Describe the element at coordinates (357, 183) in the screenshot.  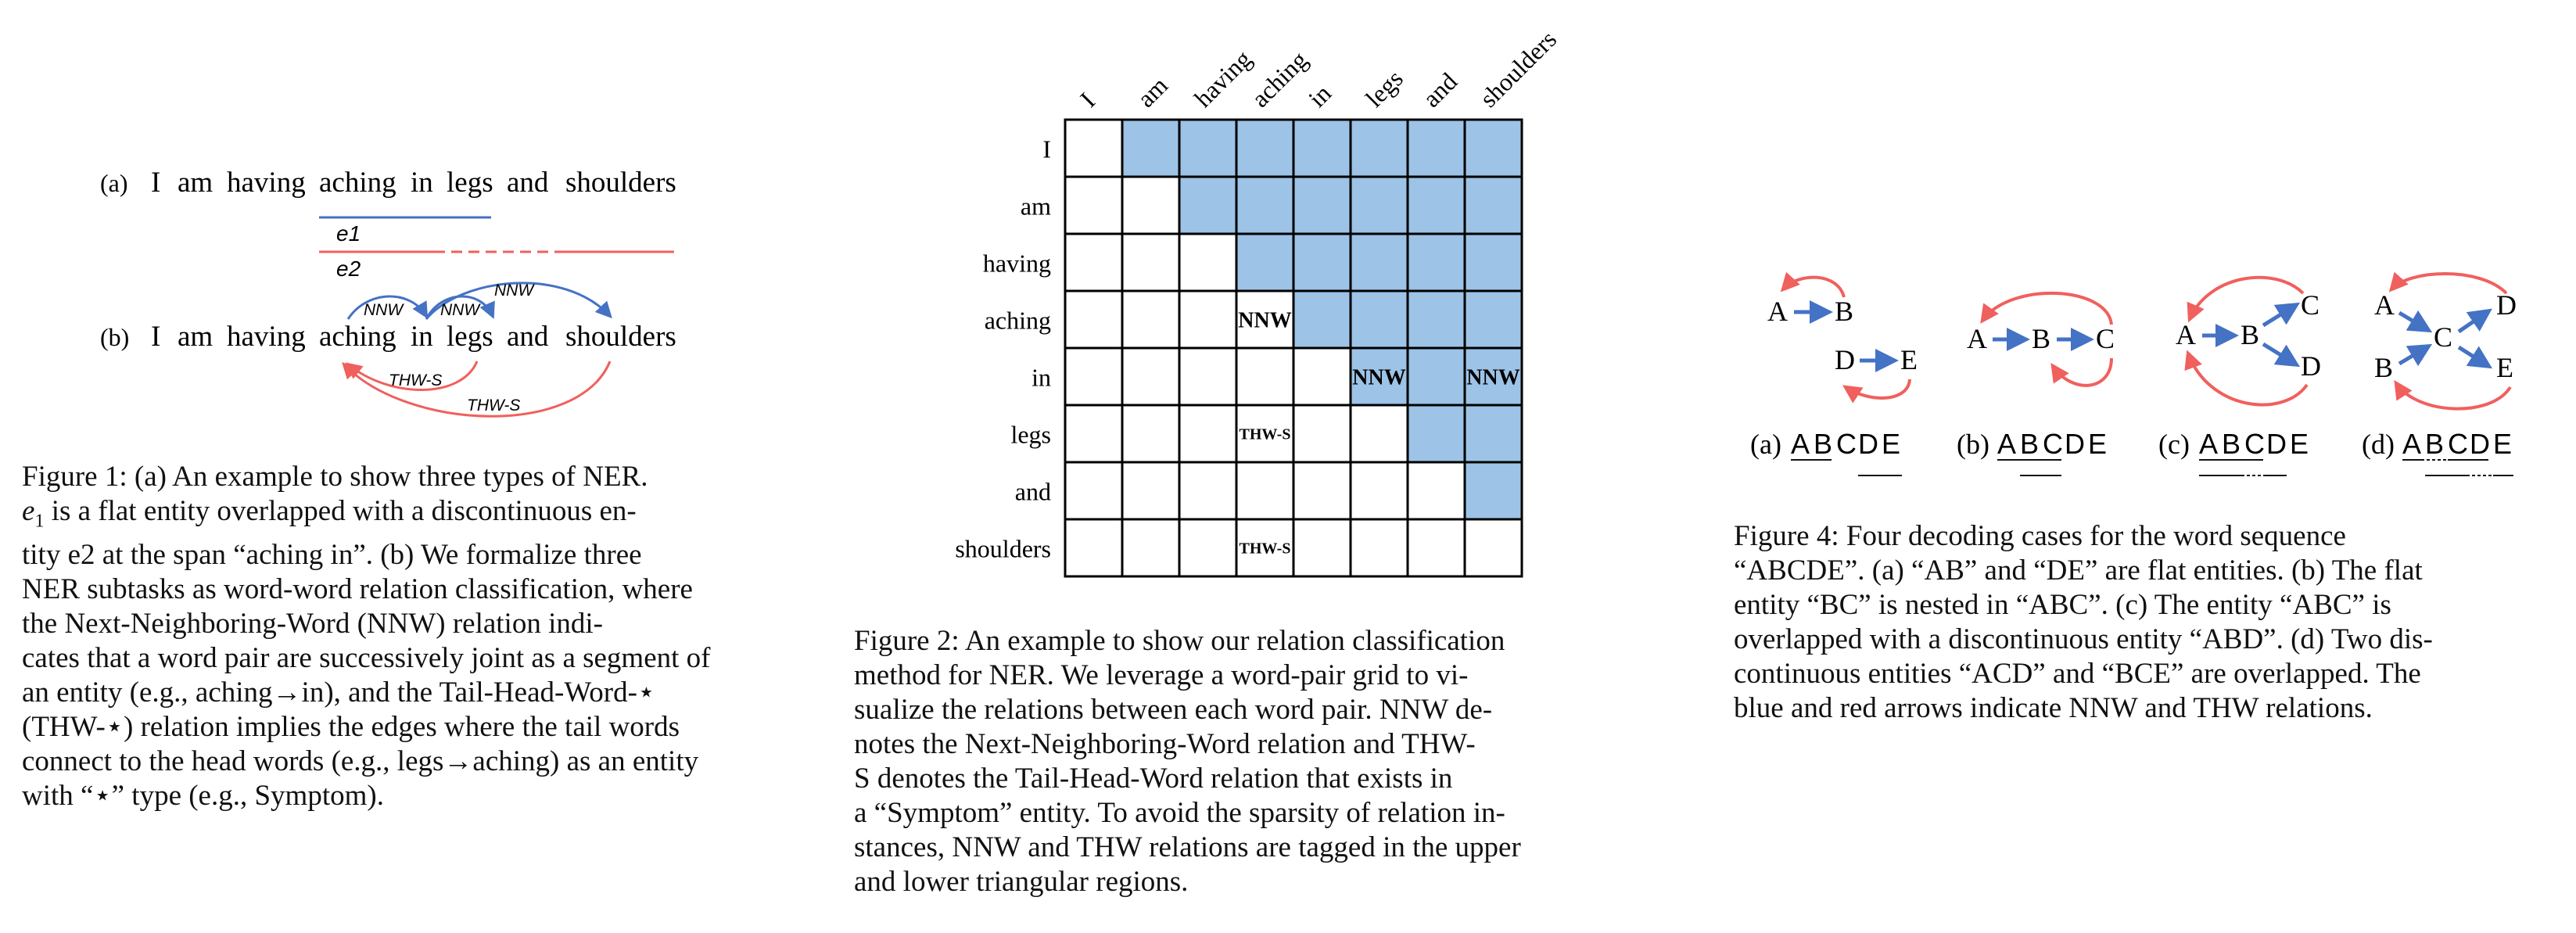
I see `fig1a-word: aching` at that location.